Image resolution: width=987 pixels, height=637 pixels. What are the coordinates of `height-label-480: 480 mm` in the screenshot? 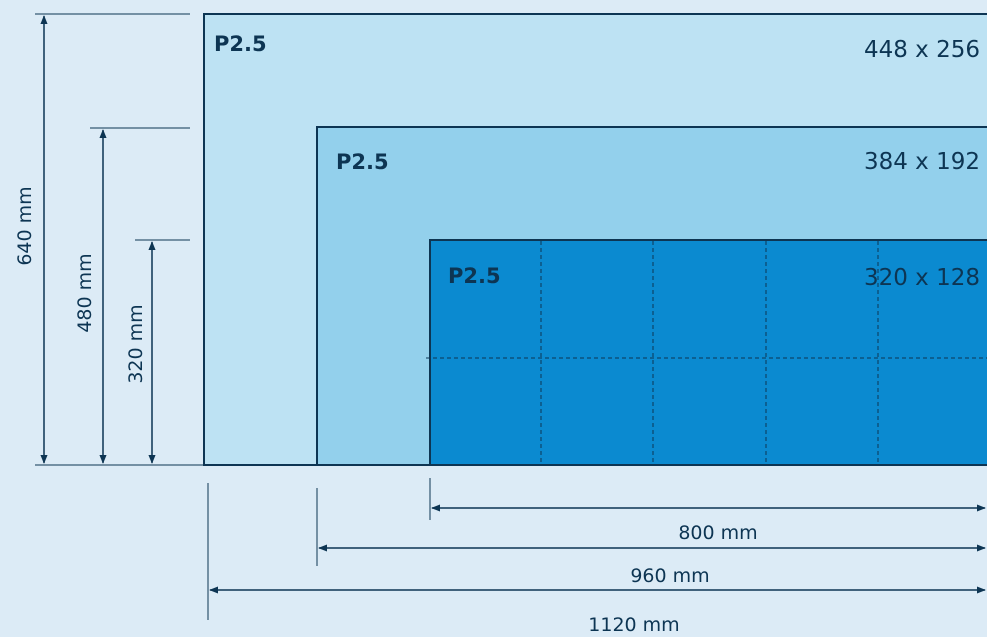 It's located at (85, 292).